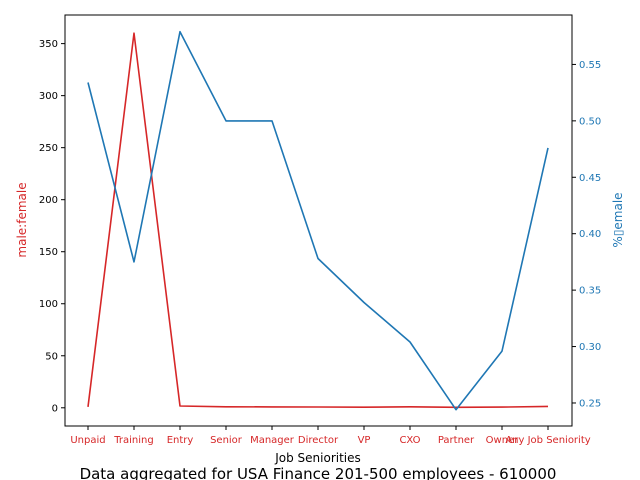 The width and height of the screenshot is (640, 480). What do you see at coordinates (547, 440) in the screenshot?
I see `x-tick-label: Any Job Seniority` at bounding box center [547, 440].